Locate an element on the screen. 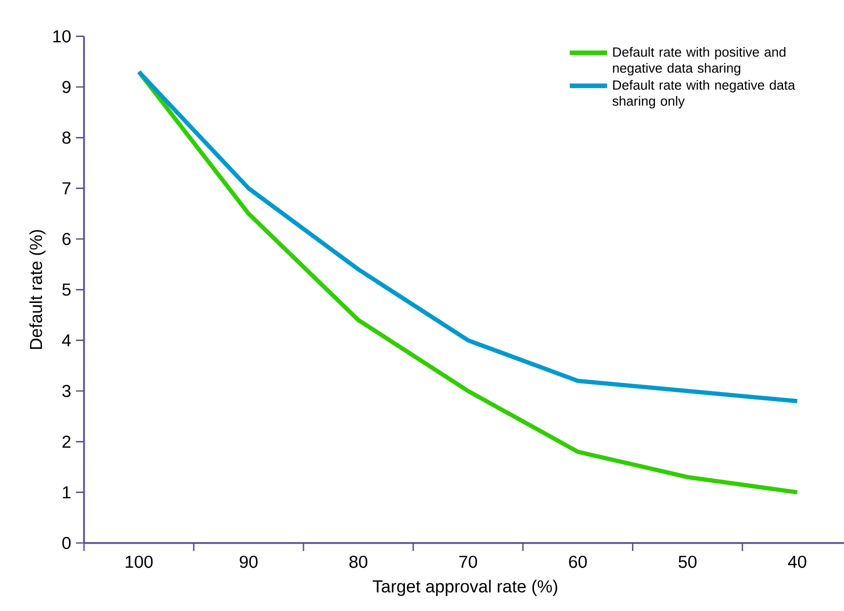 The width and height of the screenshot is (844, 611). y-tick-label: 2 is located at coordinates (66, 442).